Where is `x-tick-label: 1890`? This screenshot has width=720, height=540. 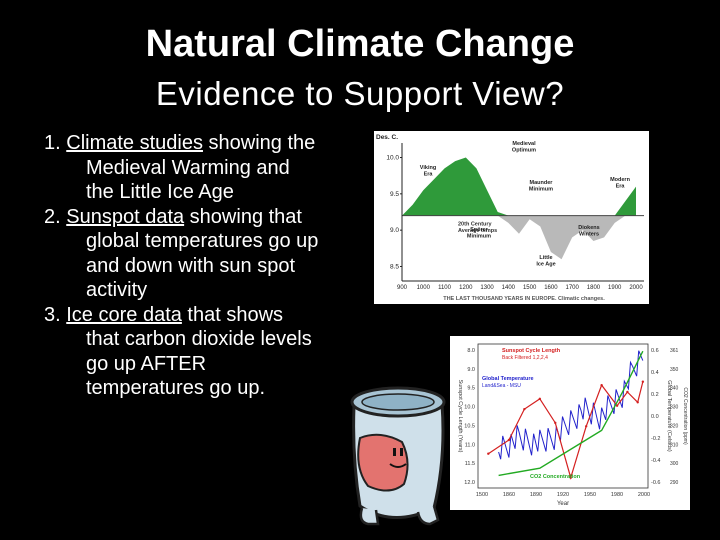
x-tick-label: 1890 is located at coordinates (536, 495).